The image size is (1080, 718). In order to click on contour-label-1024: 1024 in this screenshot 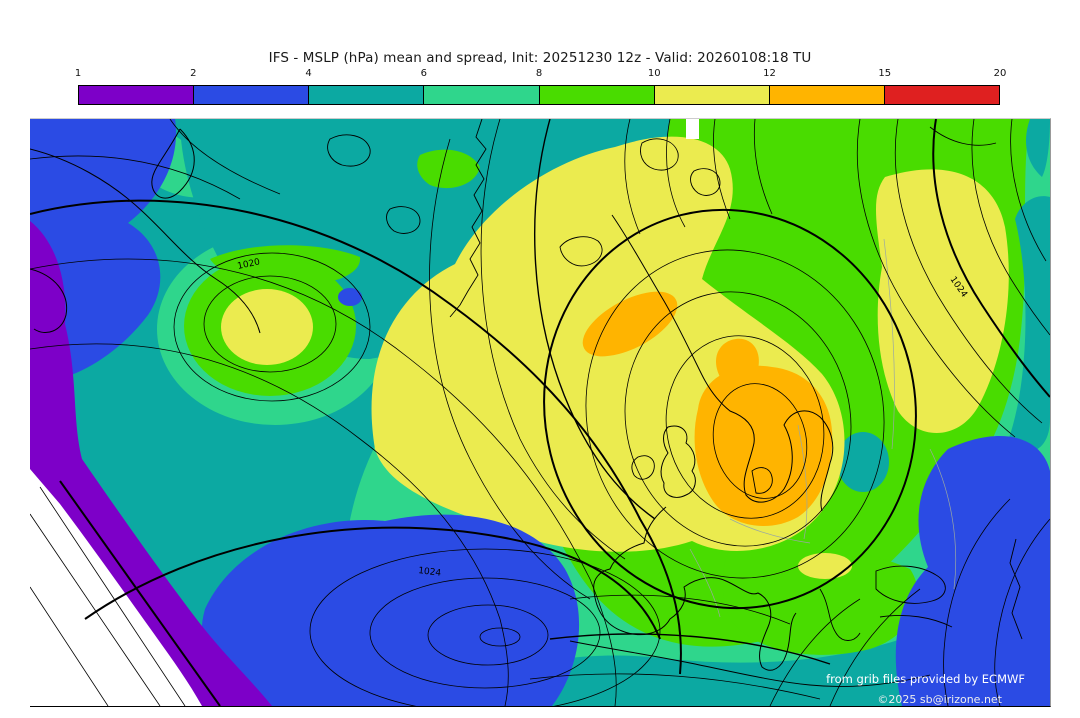, I will do `click(430, 572)`.